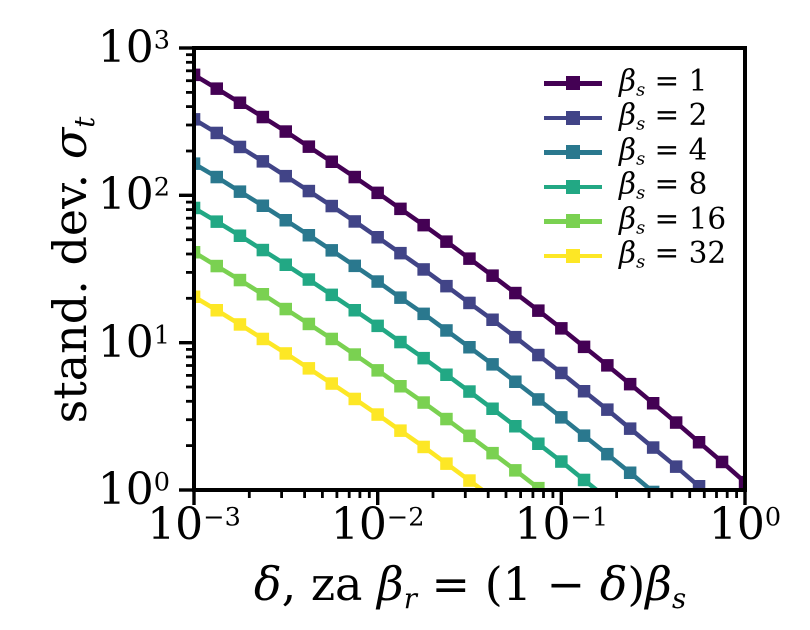 The image size is (810, 630). I want to click on x-tick-label: 10⁻³, so click(194, 524).